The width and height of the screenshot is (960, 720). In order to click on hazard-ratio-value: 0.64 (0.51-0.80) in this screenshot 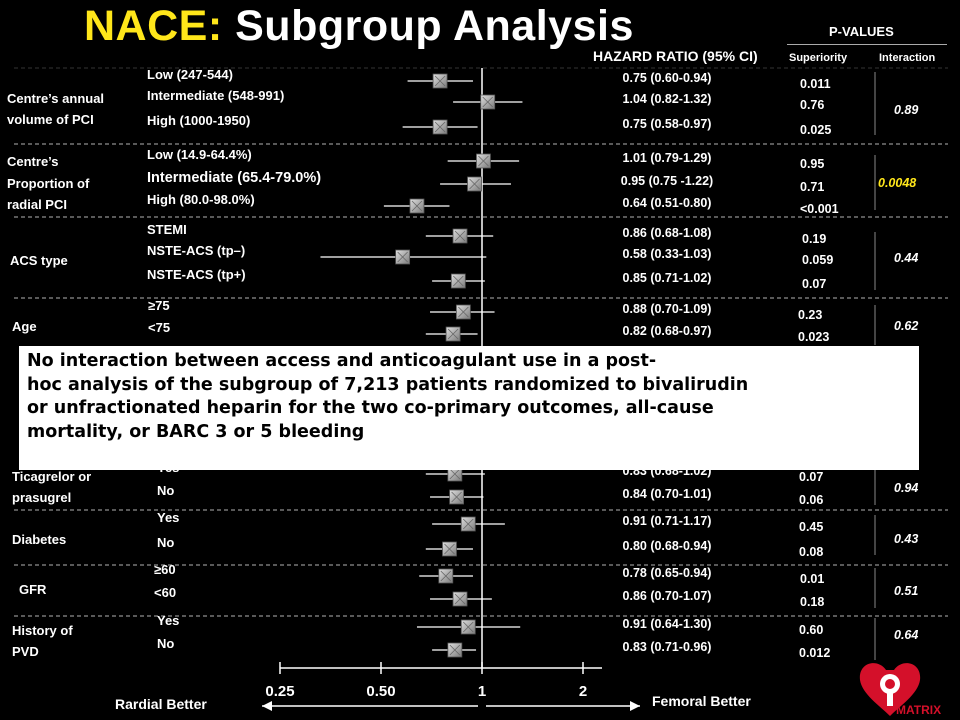, I will do `click(667, 203)`.